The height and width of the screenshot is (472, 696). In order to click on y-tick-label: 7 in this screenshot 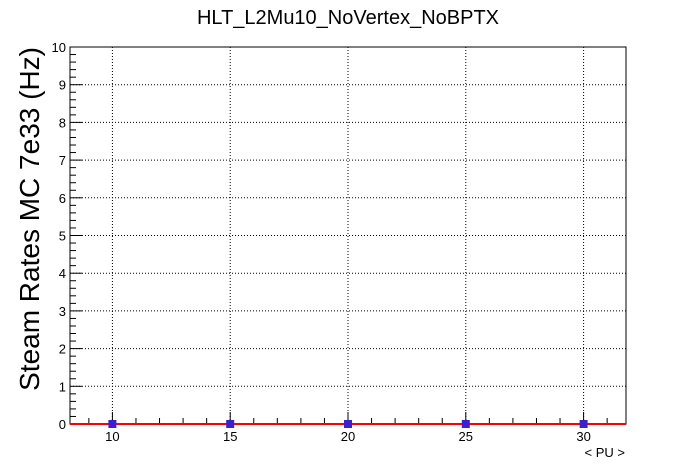, I will do `click(62, 160)`.